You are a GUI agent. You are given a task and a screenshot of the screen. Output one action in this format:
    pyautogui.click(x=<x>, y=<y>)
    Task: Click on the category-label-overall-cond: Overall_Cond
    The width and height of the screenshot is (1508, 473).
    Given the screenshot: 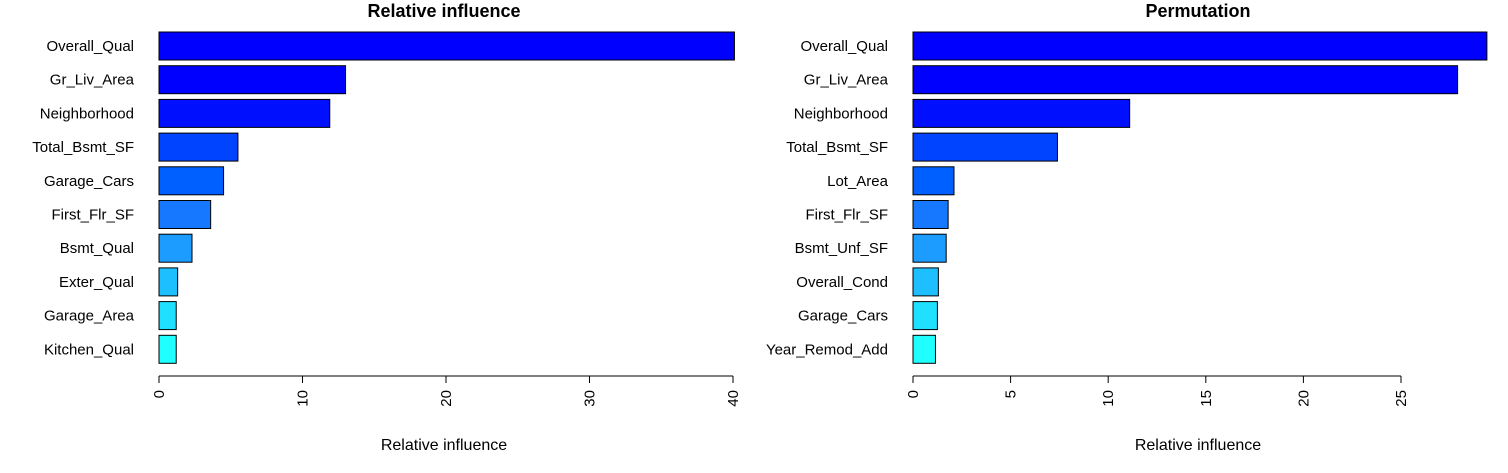 What is the action you would take?
    pyautogui.click(x=842, y=282)
    